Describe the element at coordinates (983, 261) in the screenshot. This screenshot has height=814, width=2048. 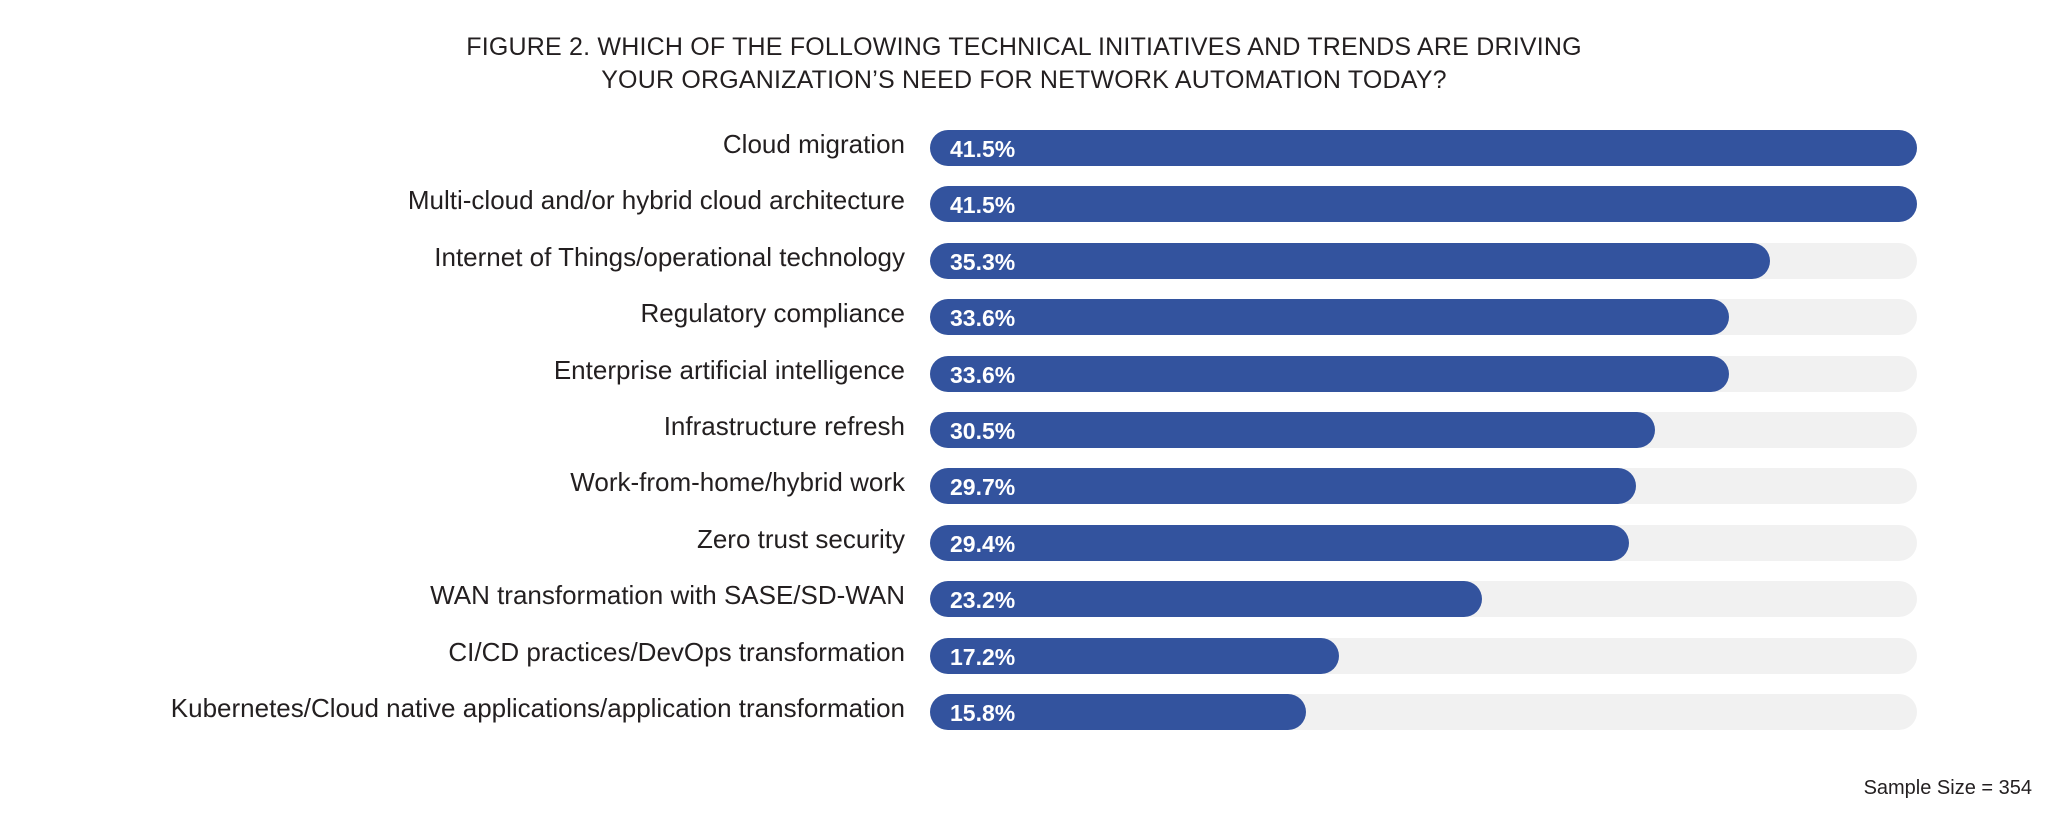
I see `bar-value-label: 35.3%` at that location.